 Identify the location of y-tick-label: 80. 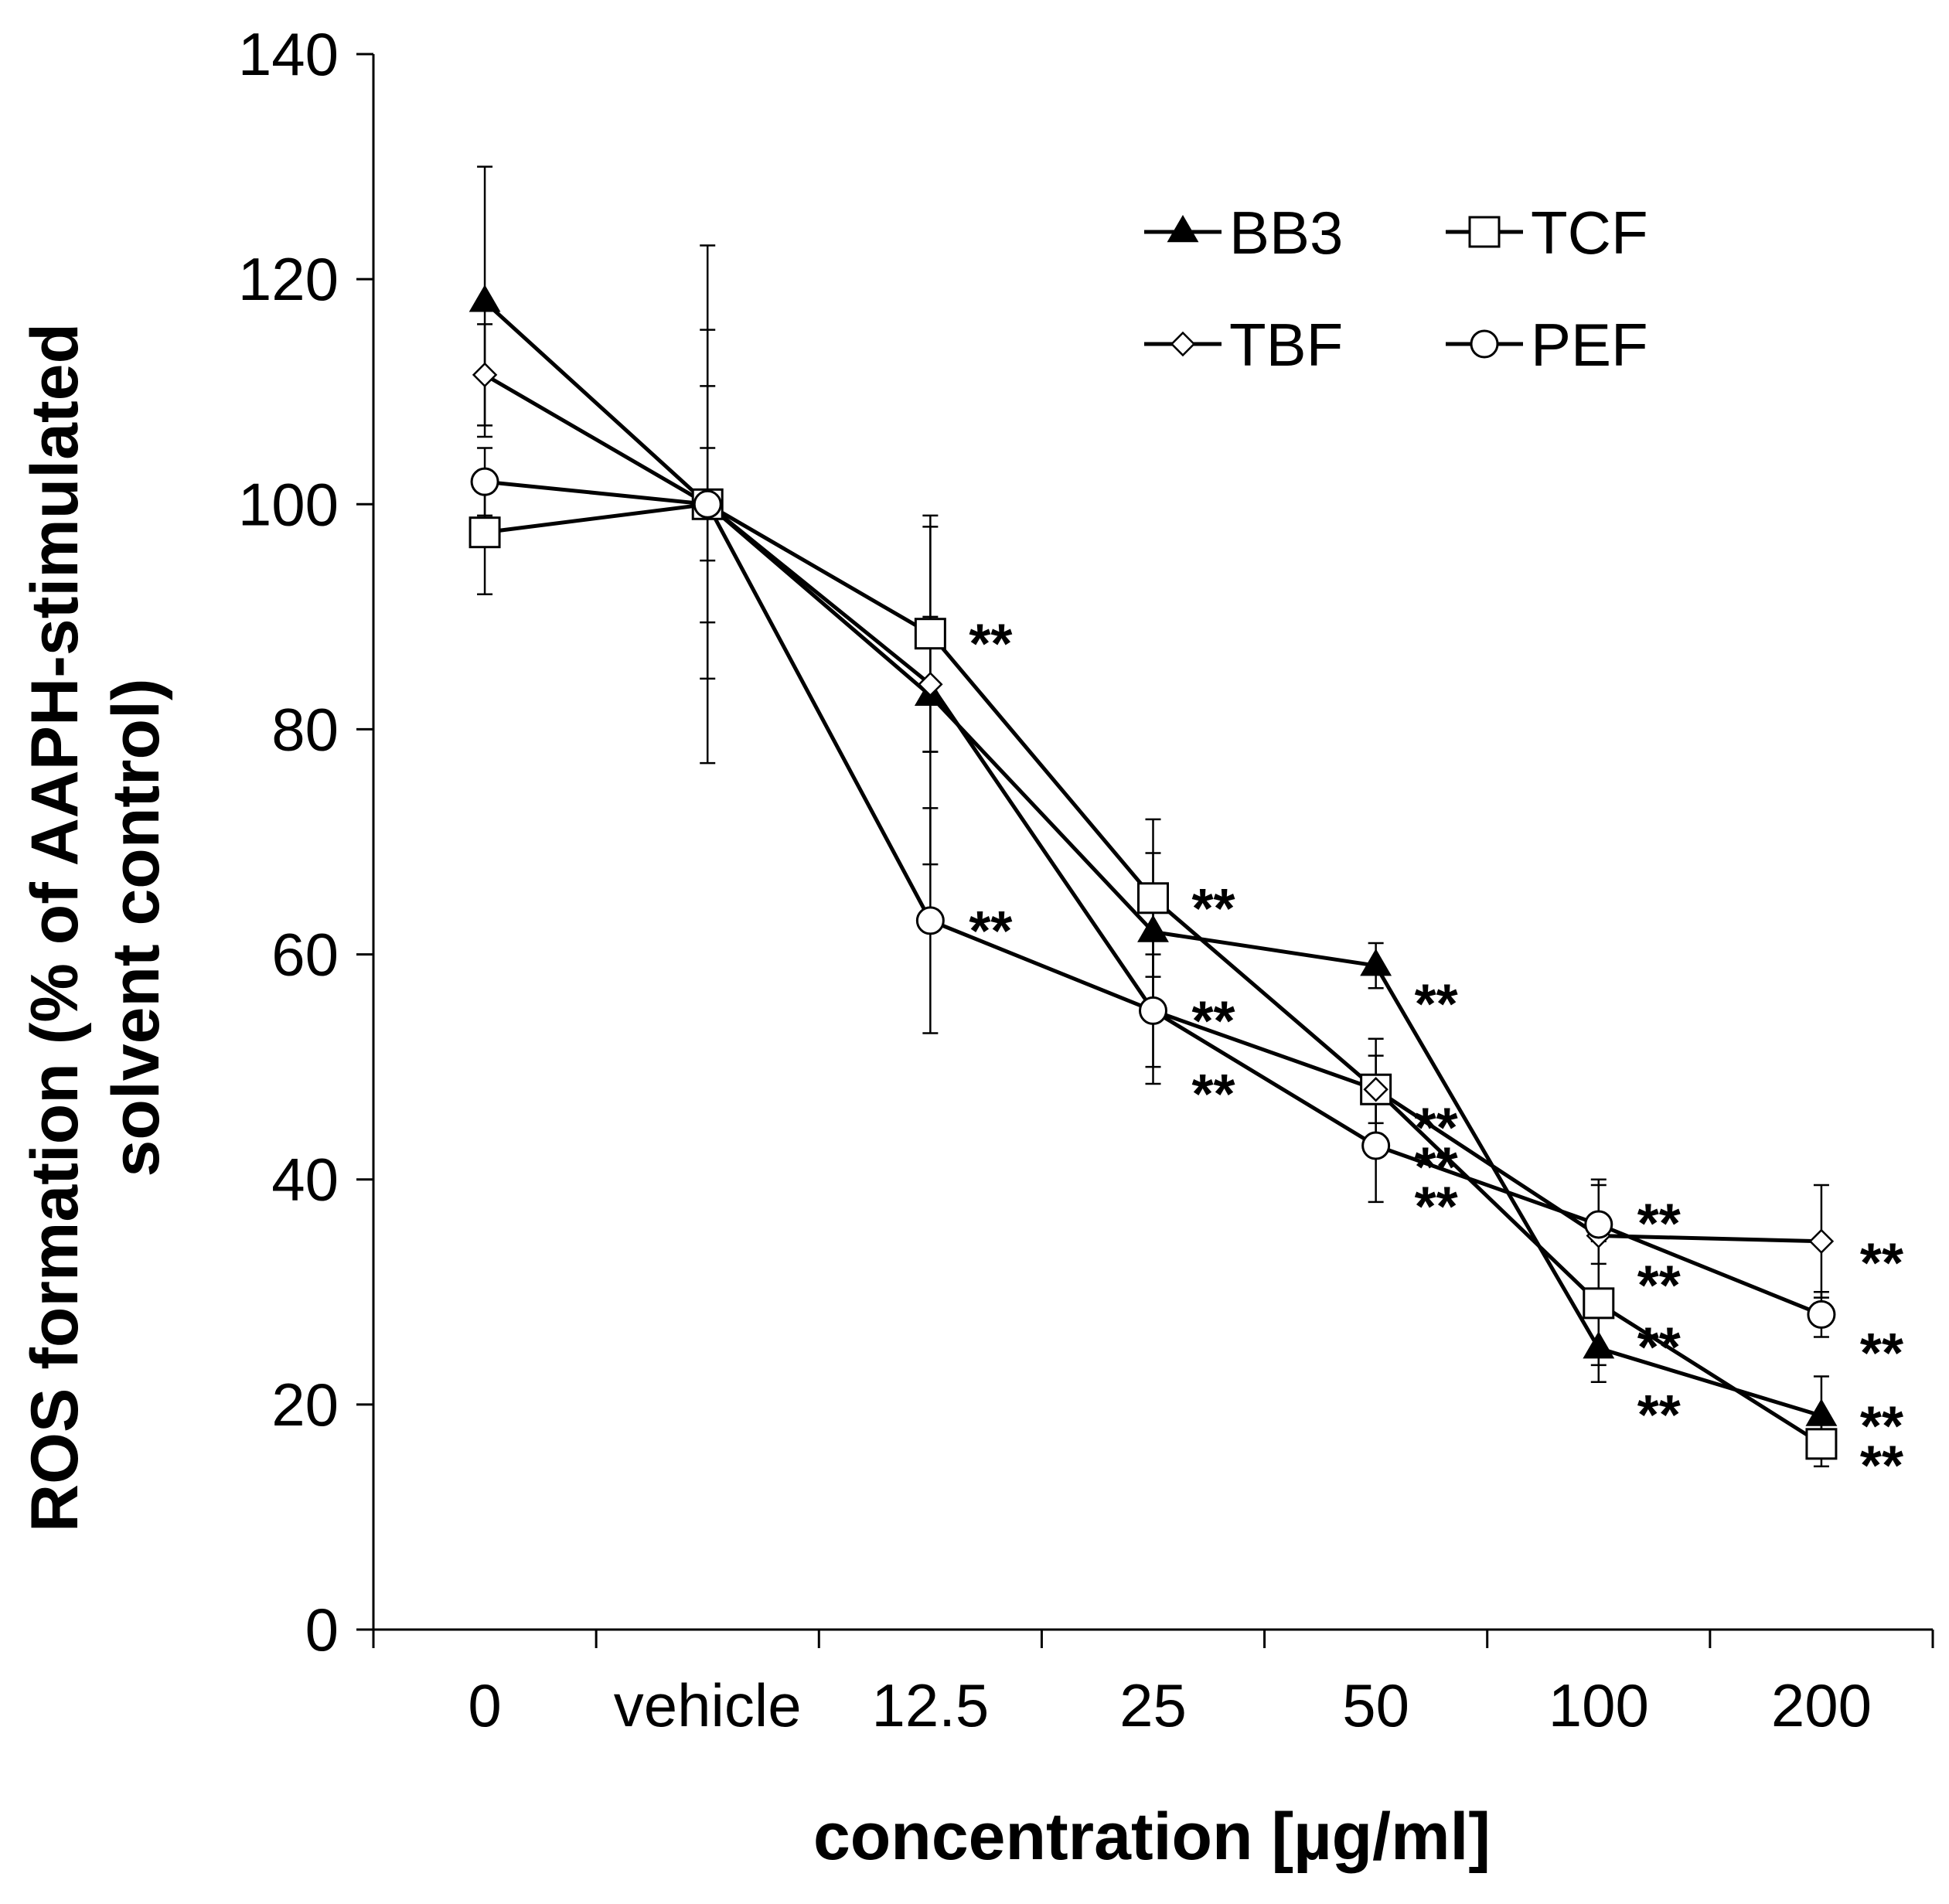
(305, 729).